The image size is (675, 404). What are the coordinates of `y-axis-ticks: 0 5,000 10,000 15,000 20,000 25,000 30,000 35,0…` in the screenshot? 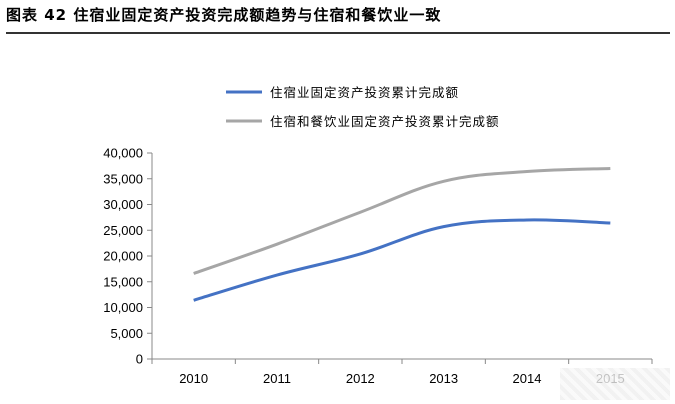 It's located at (127, 256).